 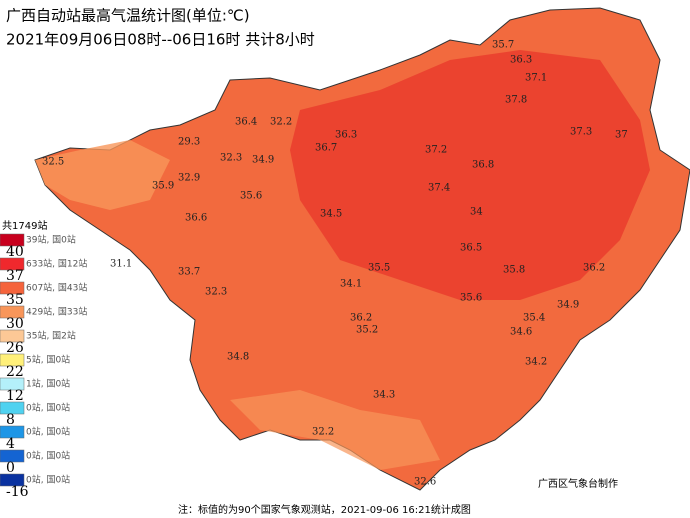 What do you see at coordinates (196, 218) in the screenshot?
I see `station-value: 36.6` at bounding box center [196, 218].